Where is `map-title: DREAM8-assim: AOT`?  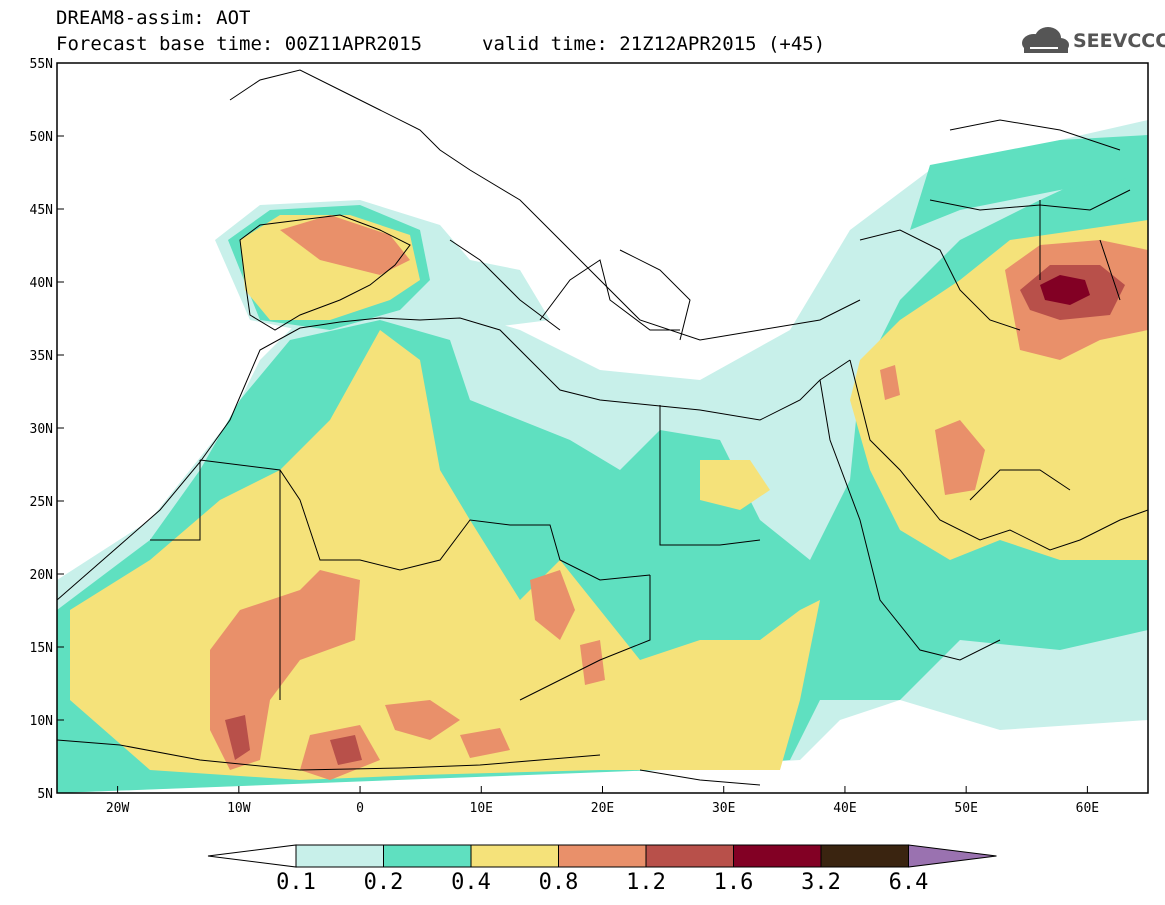
map-title: DREAM8-assim: AOT is located at coordinates (153, 18).